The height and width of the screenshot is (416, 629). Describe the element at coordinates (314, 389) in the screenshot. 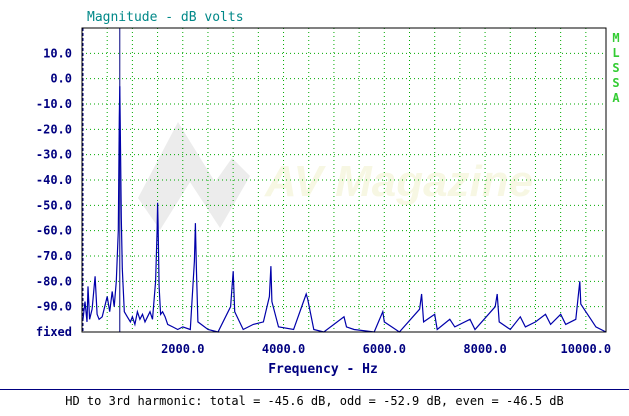

I see `footer-divider` at that location.